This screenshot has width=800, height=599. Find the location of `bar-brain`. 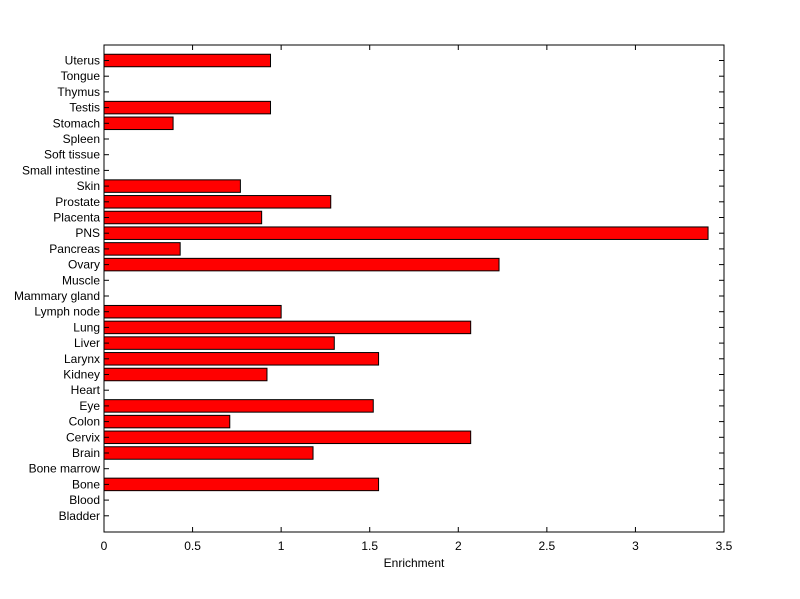

bar-brain is located at coordinates (208, 453).